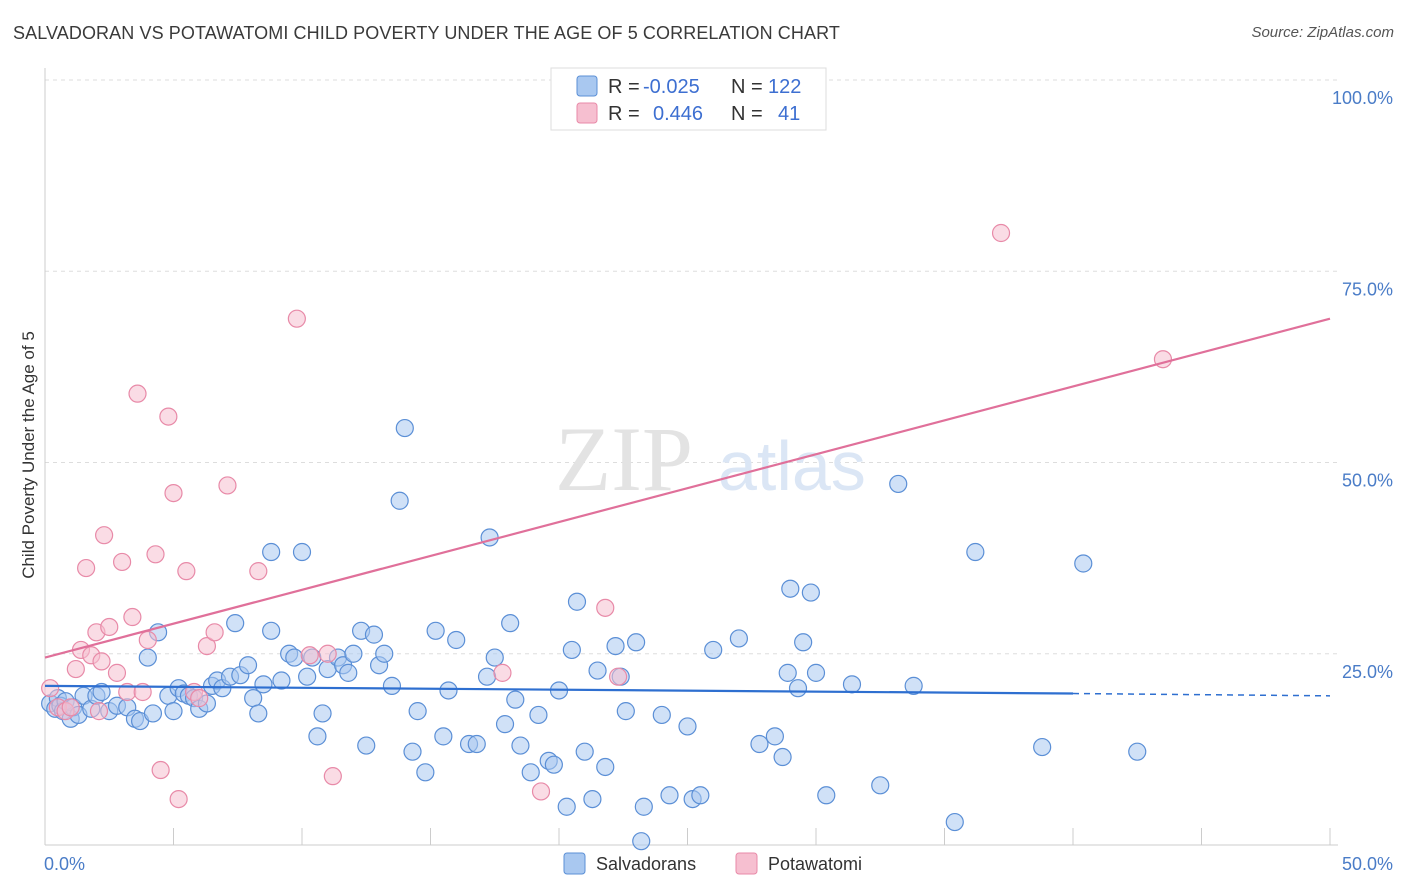 The width and height of the screenshot is (1406, 892). Describe the element at coordinates (1362, 98) in the screenshot. I see `y-tick-label-3: 100.0%` at that location.